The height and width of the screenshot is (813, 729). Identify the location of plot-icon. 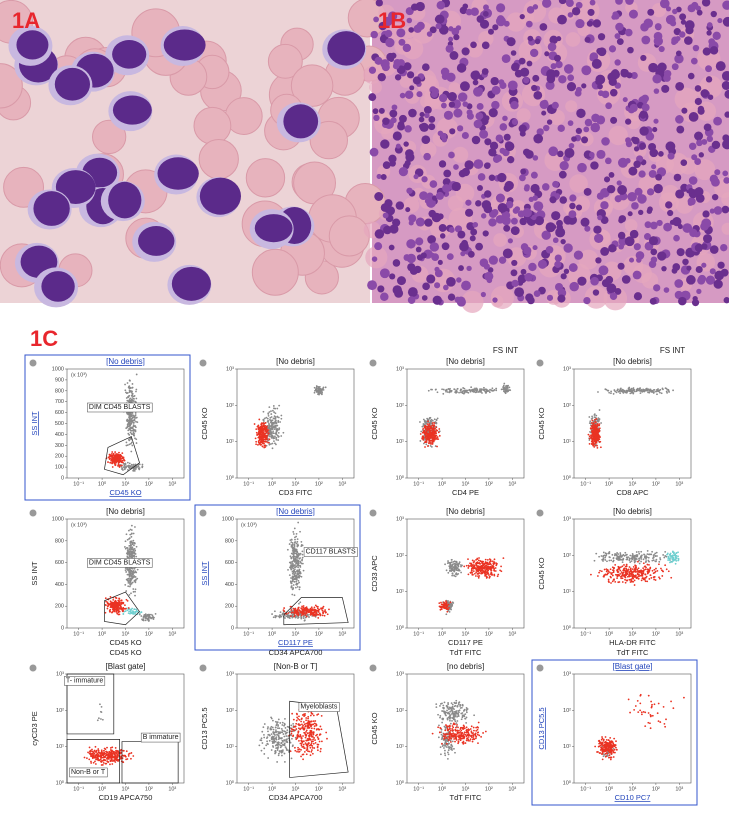
(33, 513).